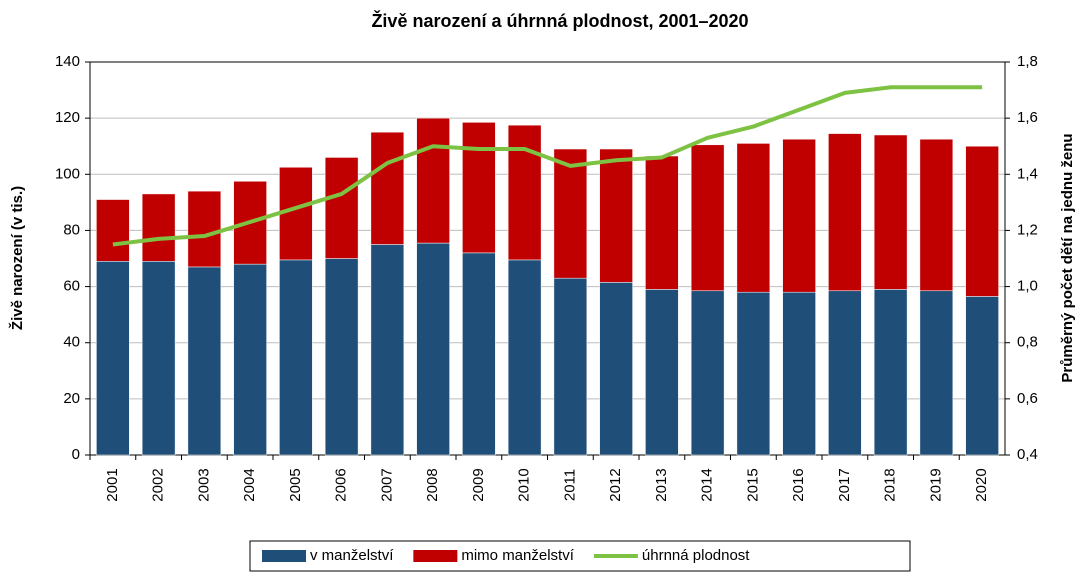 The image size is (1081, 579). What do you see at coordinates (580, 556) in the screenshot?
I see `legend-box` at bounding box center [580, 556].